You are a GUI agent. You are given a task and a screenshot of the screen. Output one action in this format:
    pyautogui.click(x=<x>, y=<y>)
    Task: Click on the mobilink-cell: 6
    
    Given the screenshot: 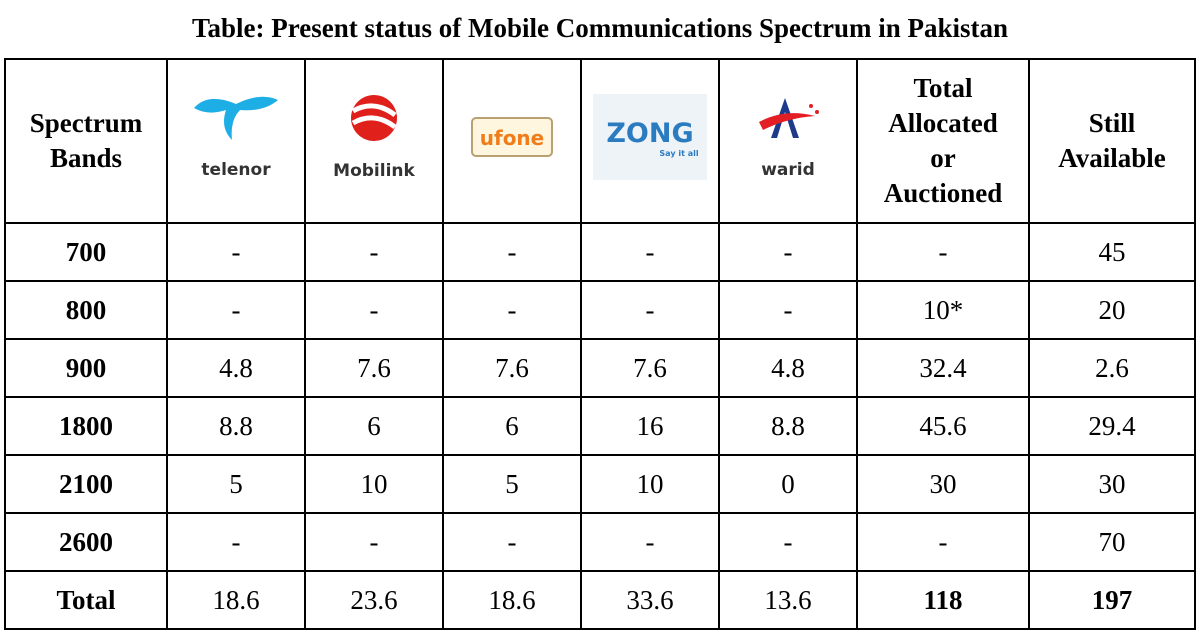 What is the action you would take?
    pyautogui.click(x=374, y=426)
    